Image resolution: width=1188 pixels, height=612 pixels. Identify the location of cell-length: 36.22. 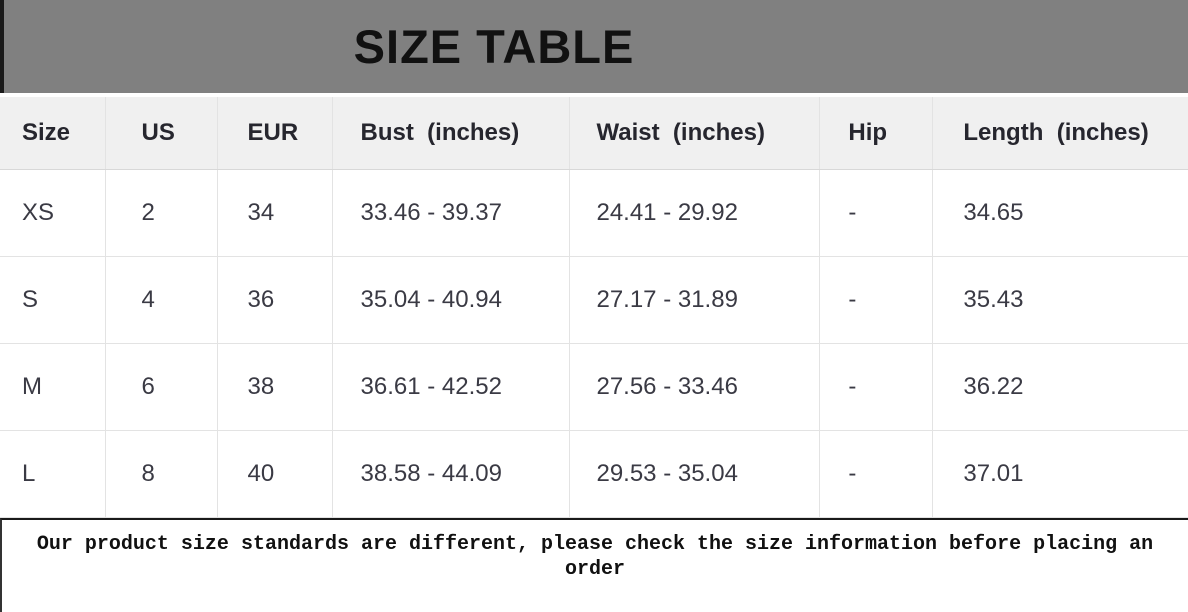
(1060, 387).